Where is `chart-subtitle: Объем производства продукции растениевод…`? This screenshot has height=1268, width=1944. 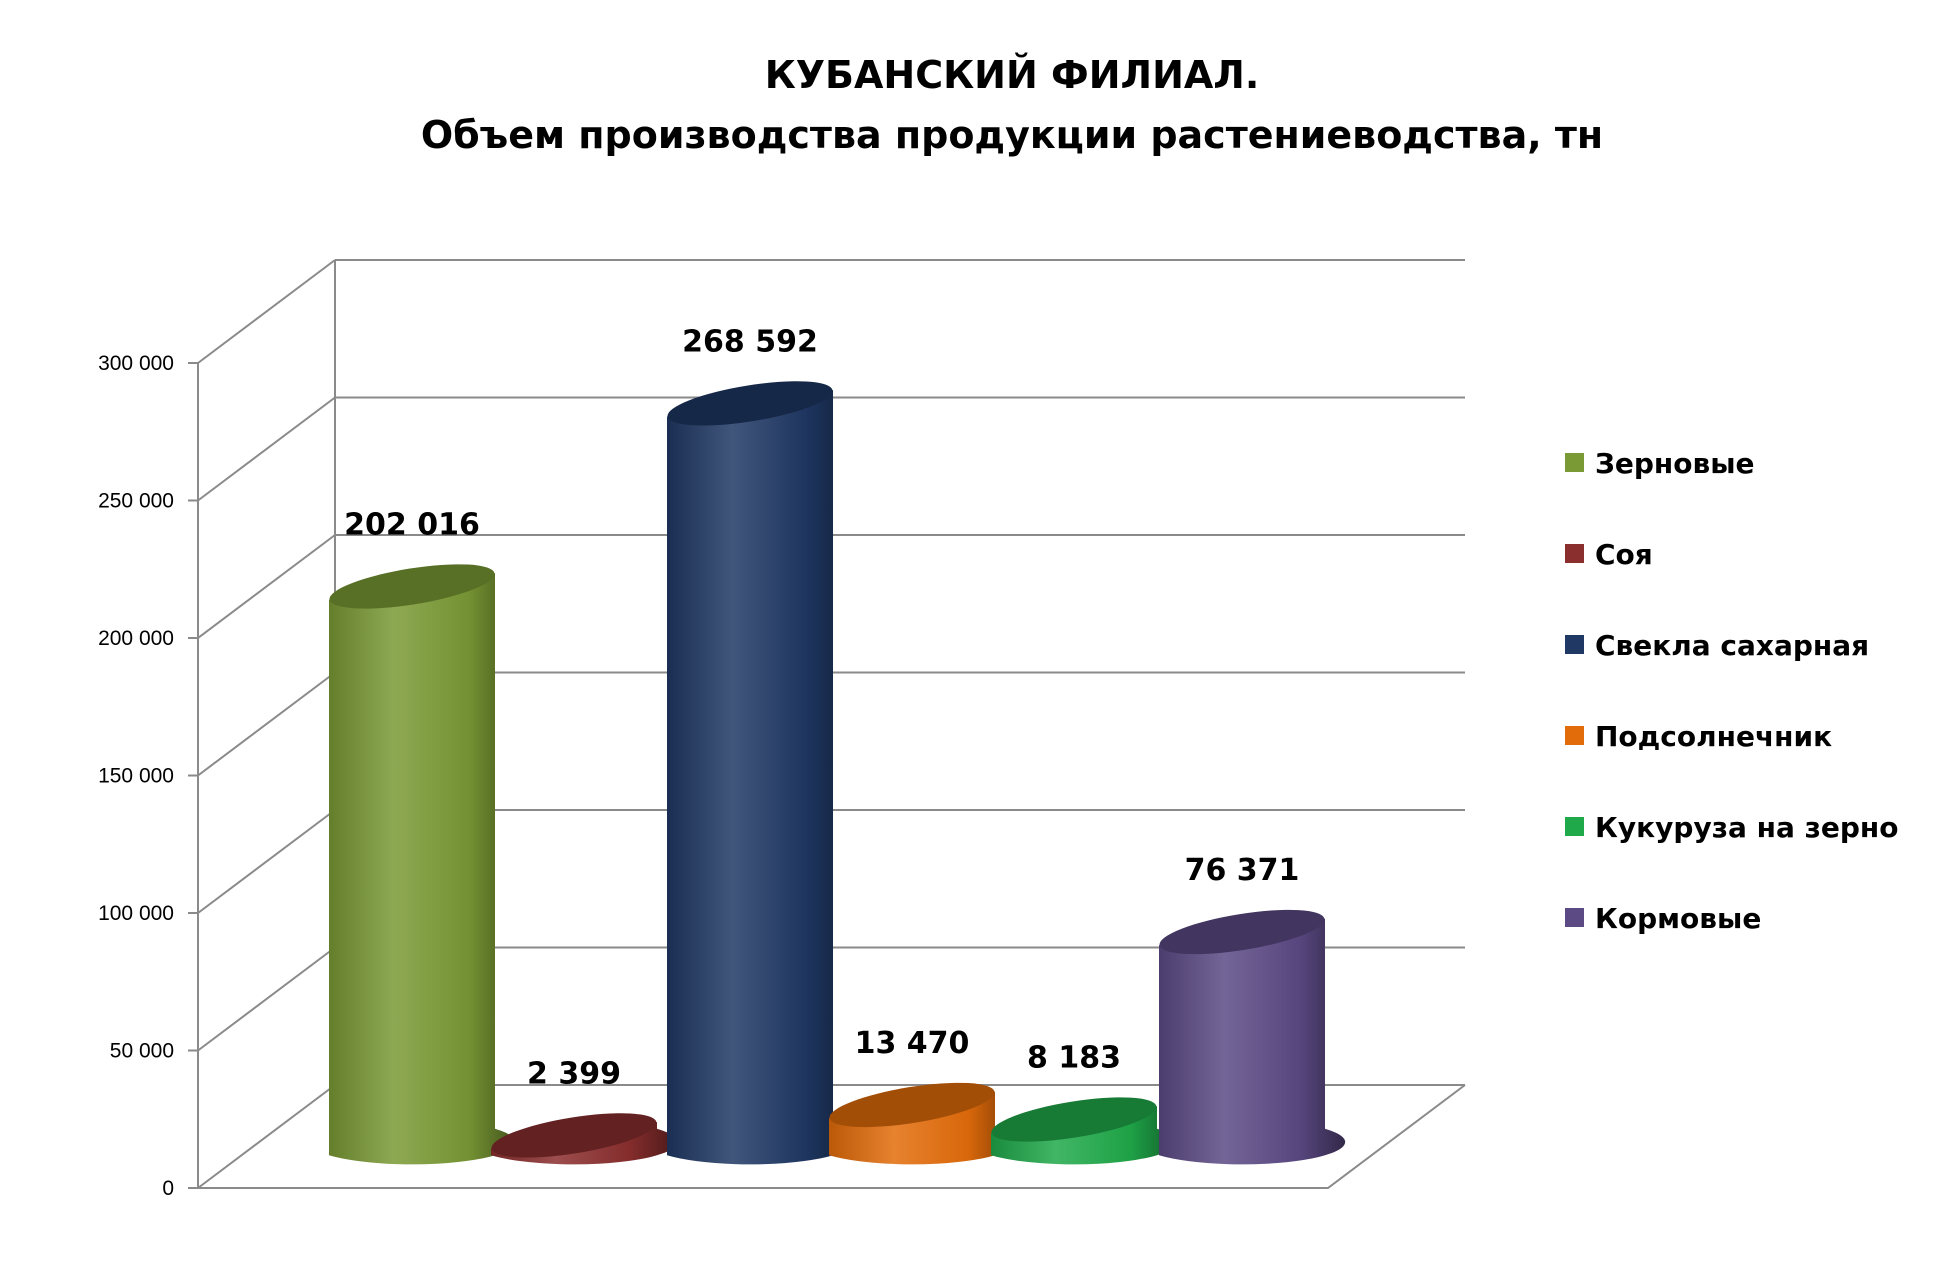 chart-subtitle: Объем производства продукции растениевод… is located at coordinates (1012, 135).